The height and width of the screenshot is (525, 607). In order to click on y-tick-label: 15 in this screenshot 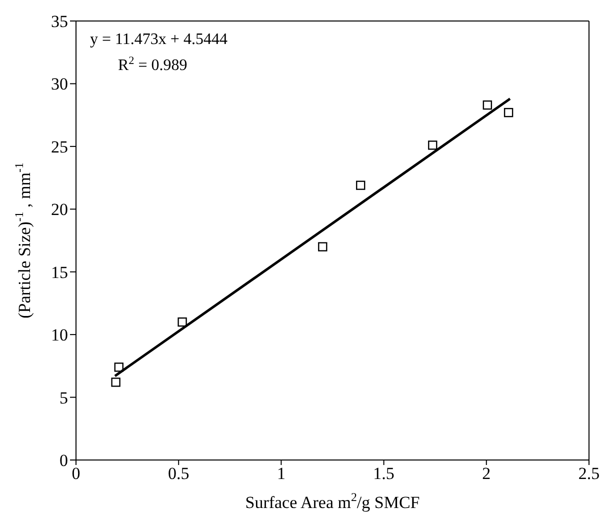, I will do `click(59, 272)`.